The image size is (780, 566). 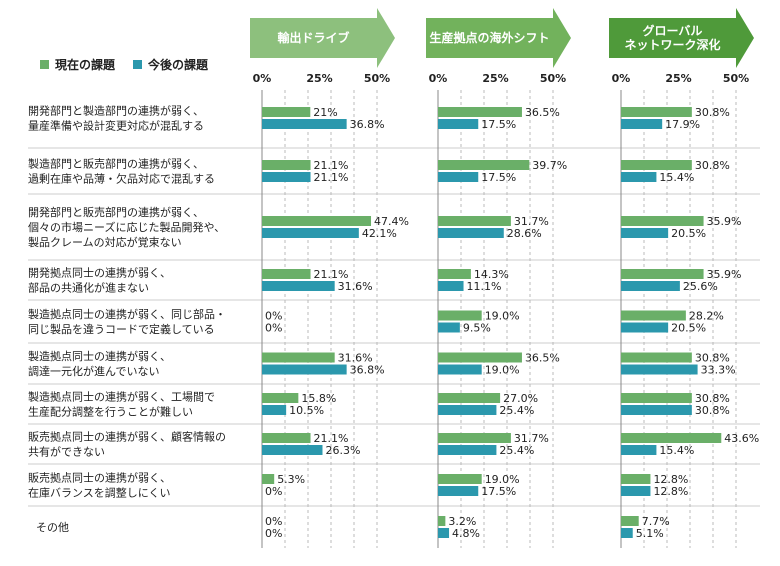 What do you see at coordinates (477, 328) in the screenshot?
I see `data-label-future: 9.5%` at bounding box center [477, 328].